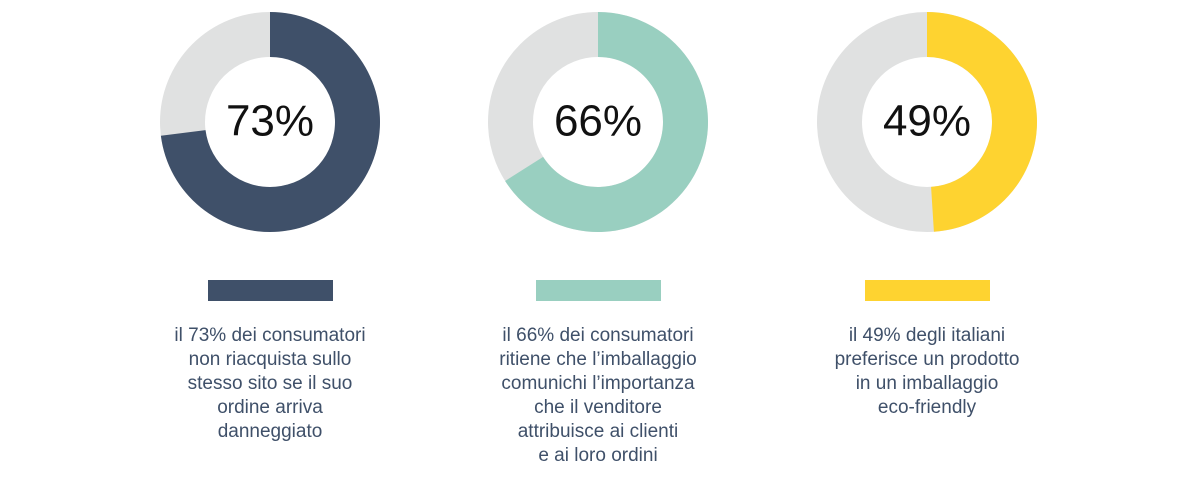 The width and height of the screenshot is (1200, 482). I want to click on caption-line: e ai loro ordini, so click(597, 455).